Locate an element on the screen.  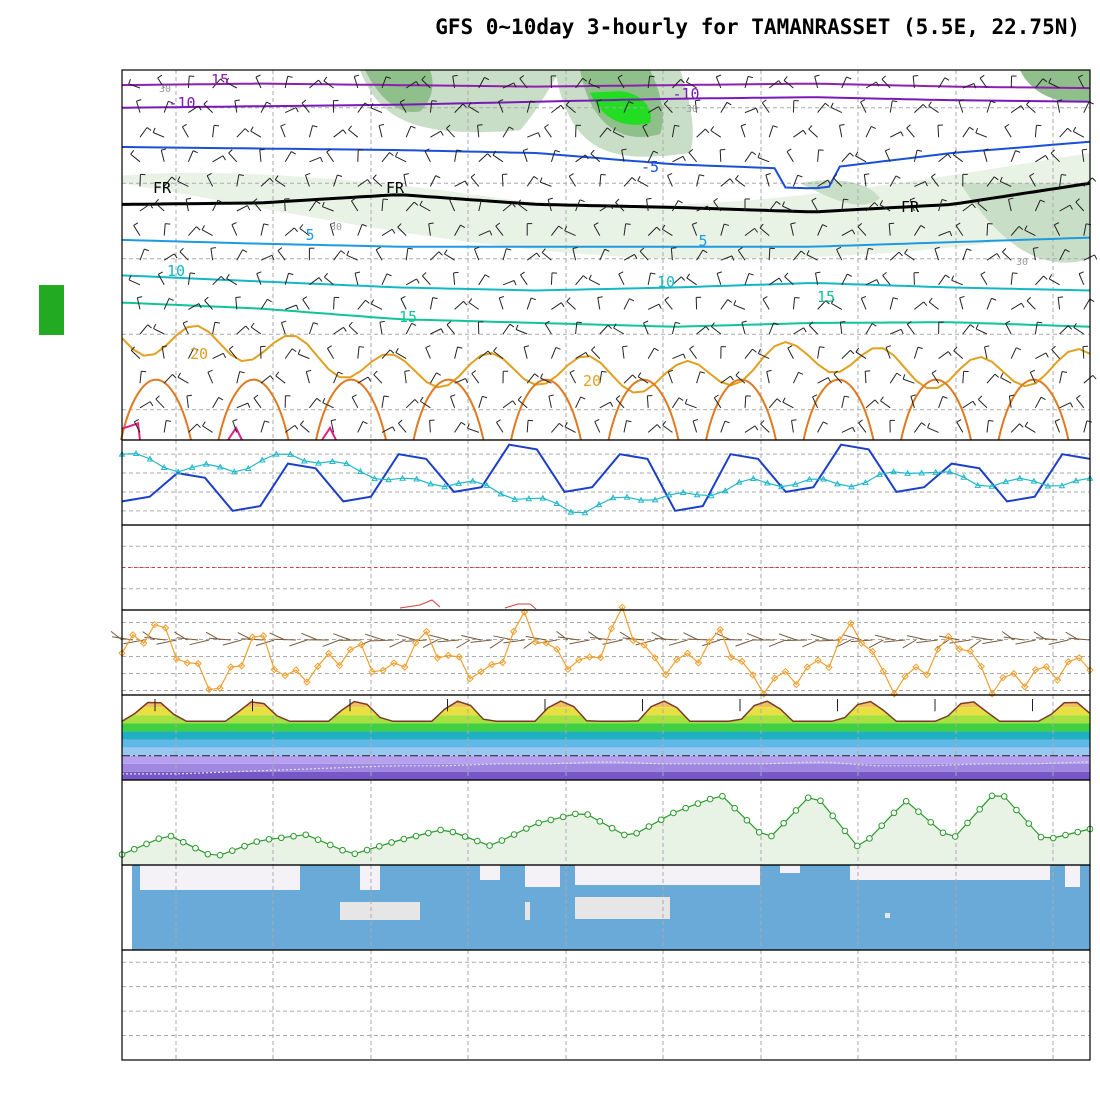
contour-label: -5 is located at coordinates (650, 167).